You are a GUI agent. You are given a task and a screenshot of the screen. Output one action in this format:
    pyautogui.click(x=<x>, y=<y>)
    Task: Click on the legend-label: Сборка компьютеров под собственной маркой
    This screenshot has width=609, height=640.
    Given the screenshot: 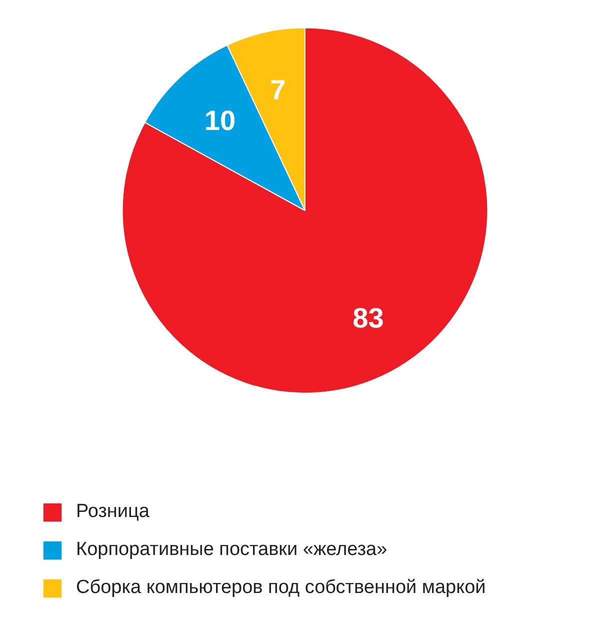 What is the action you would take?
    pyautogui.click(x=281, y=588)
    